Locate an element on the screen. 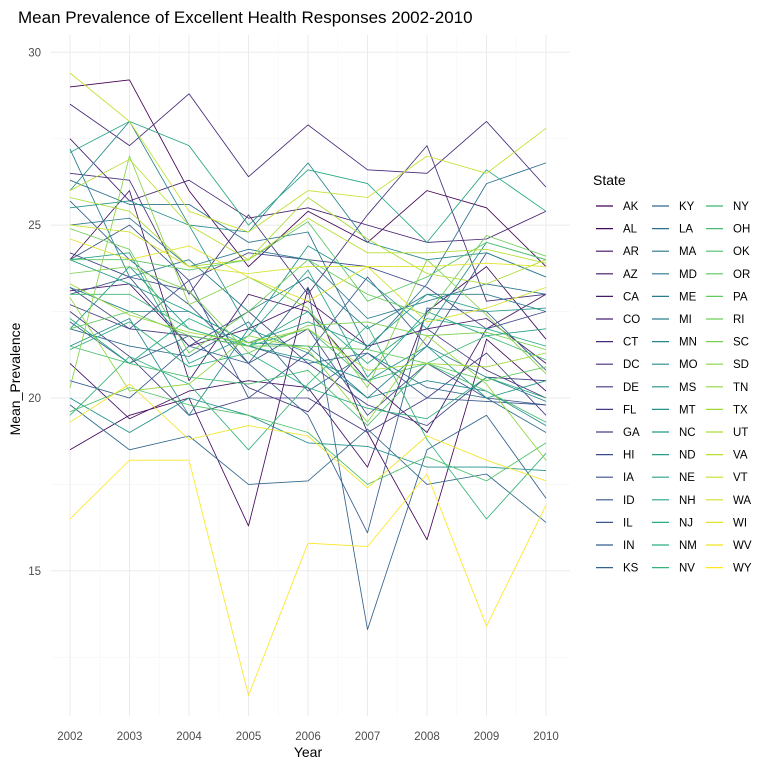  series-line-wi is located at coordinates (308, 270).